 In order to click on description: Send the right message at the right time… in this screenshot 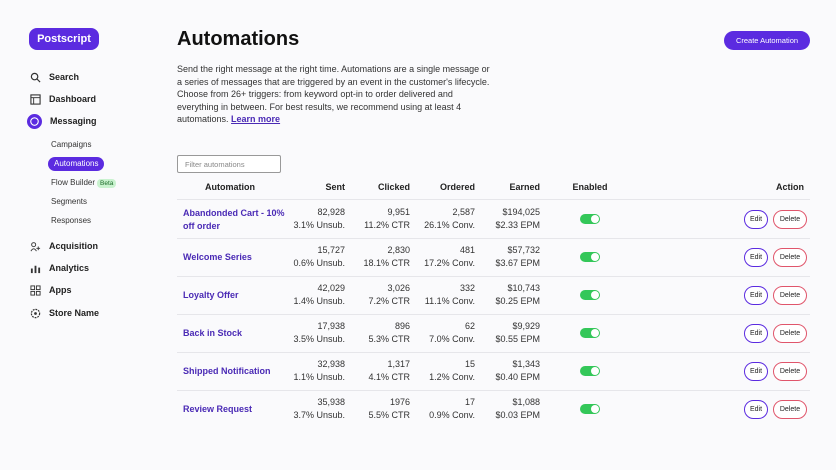, I will do `click(336, 94)`.